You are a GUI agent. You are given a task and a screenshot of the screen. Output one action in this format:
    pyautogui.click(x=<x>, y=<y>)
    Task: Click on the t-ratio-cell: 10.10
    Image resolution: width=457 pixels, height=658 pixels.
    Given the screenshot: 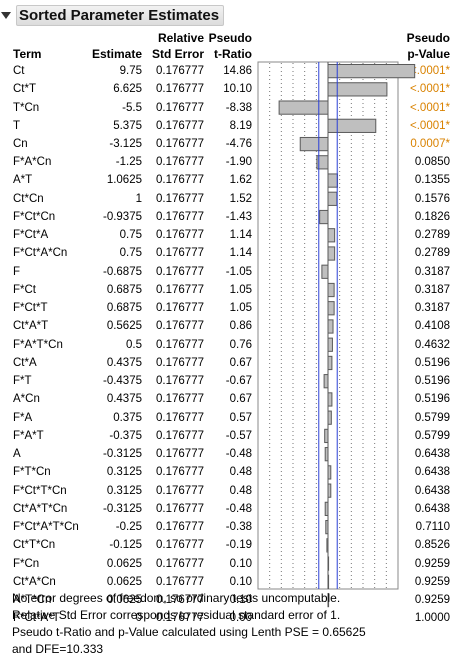 What is the action you would take?
    pyautogui.click(x=237, y=89)
    